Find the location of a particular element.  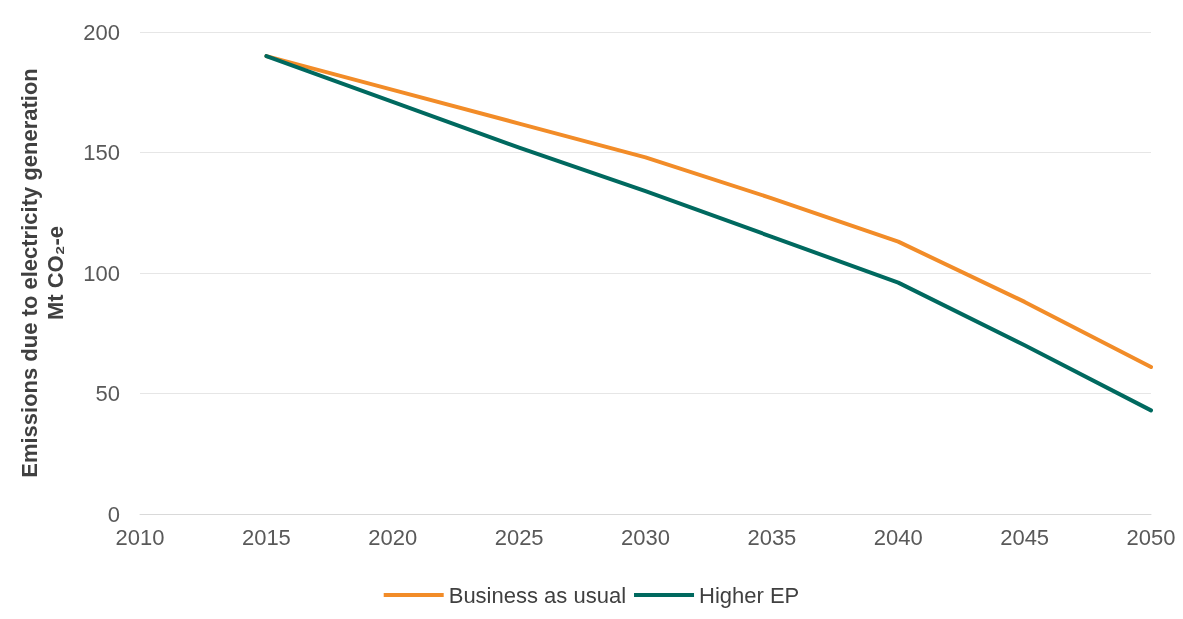

x-tick-label: 2020 is located at coordinates (393, 537).